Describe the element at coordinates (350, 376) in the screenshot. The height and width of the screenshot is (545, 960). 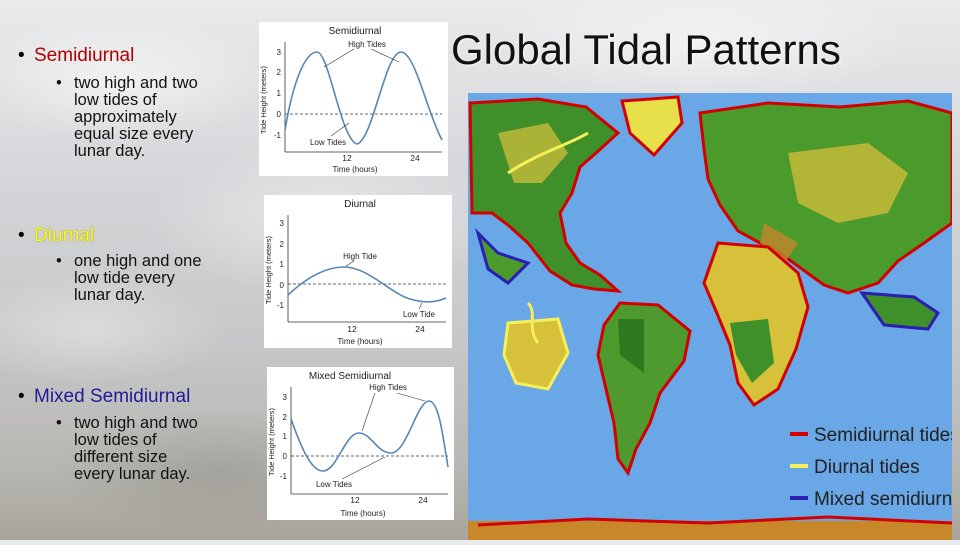
I see `graph-title: Mixed Semidiurnal` at that location.